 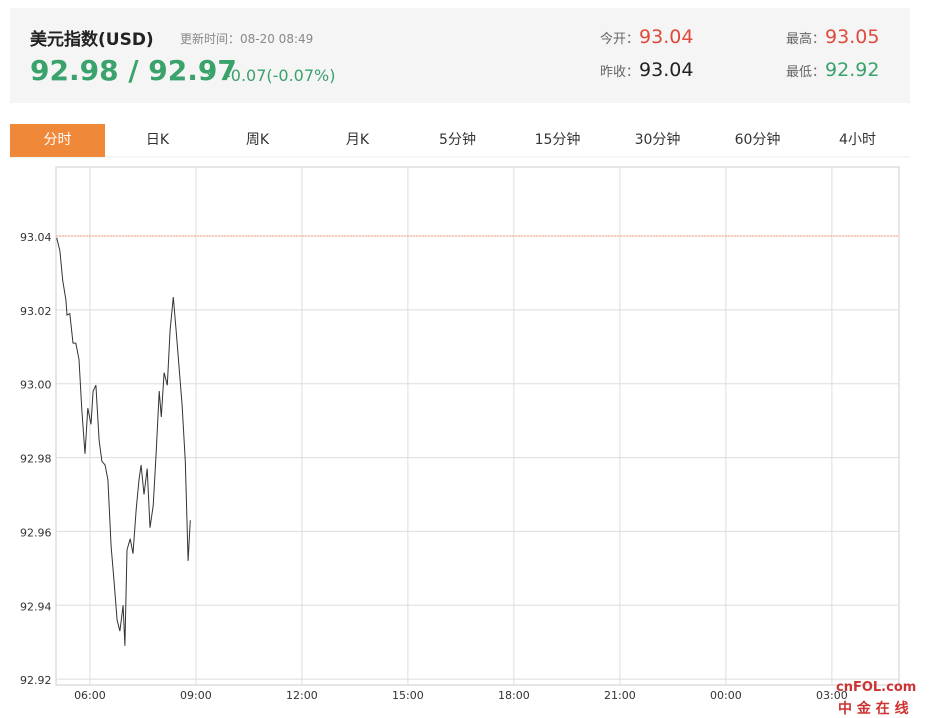 What do you see at coordinates (832, 695) in the screenshot?
I see `x-tick-label: 03:00` at bounding box center [832, 695].